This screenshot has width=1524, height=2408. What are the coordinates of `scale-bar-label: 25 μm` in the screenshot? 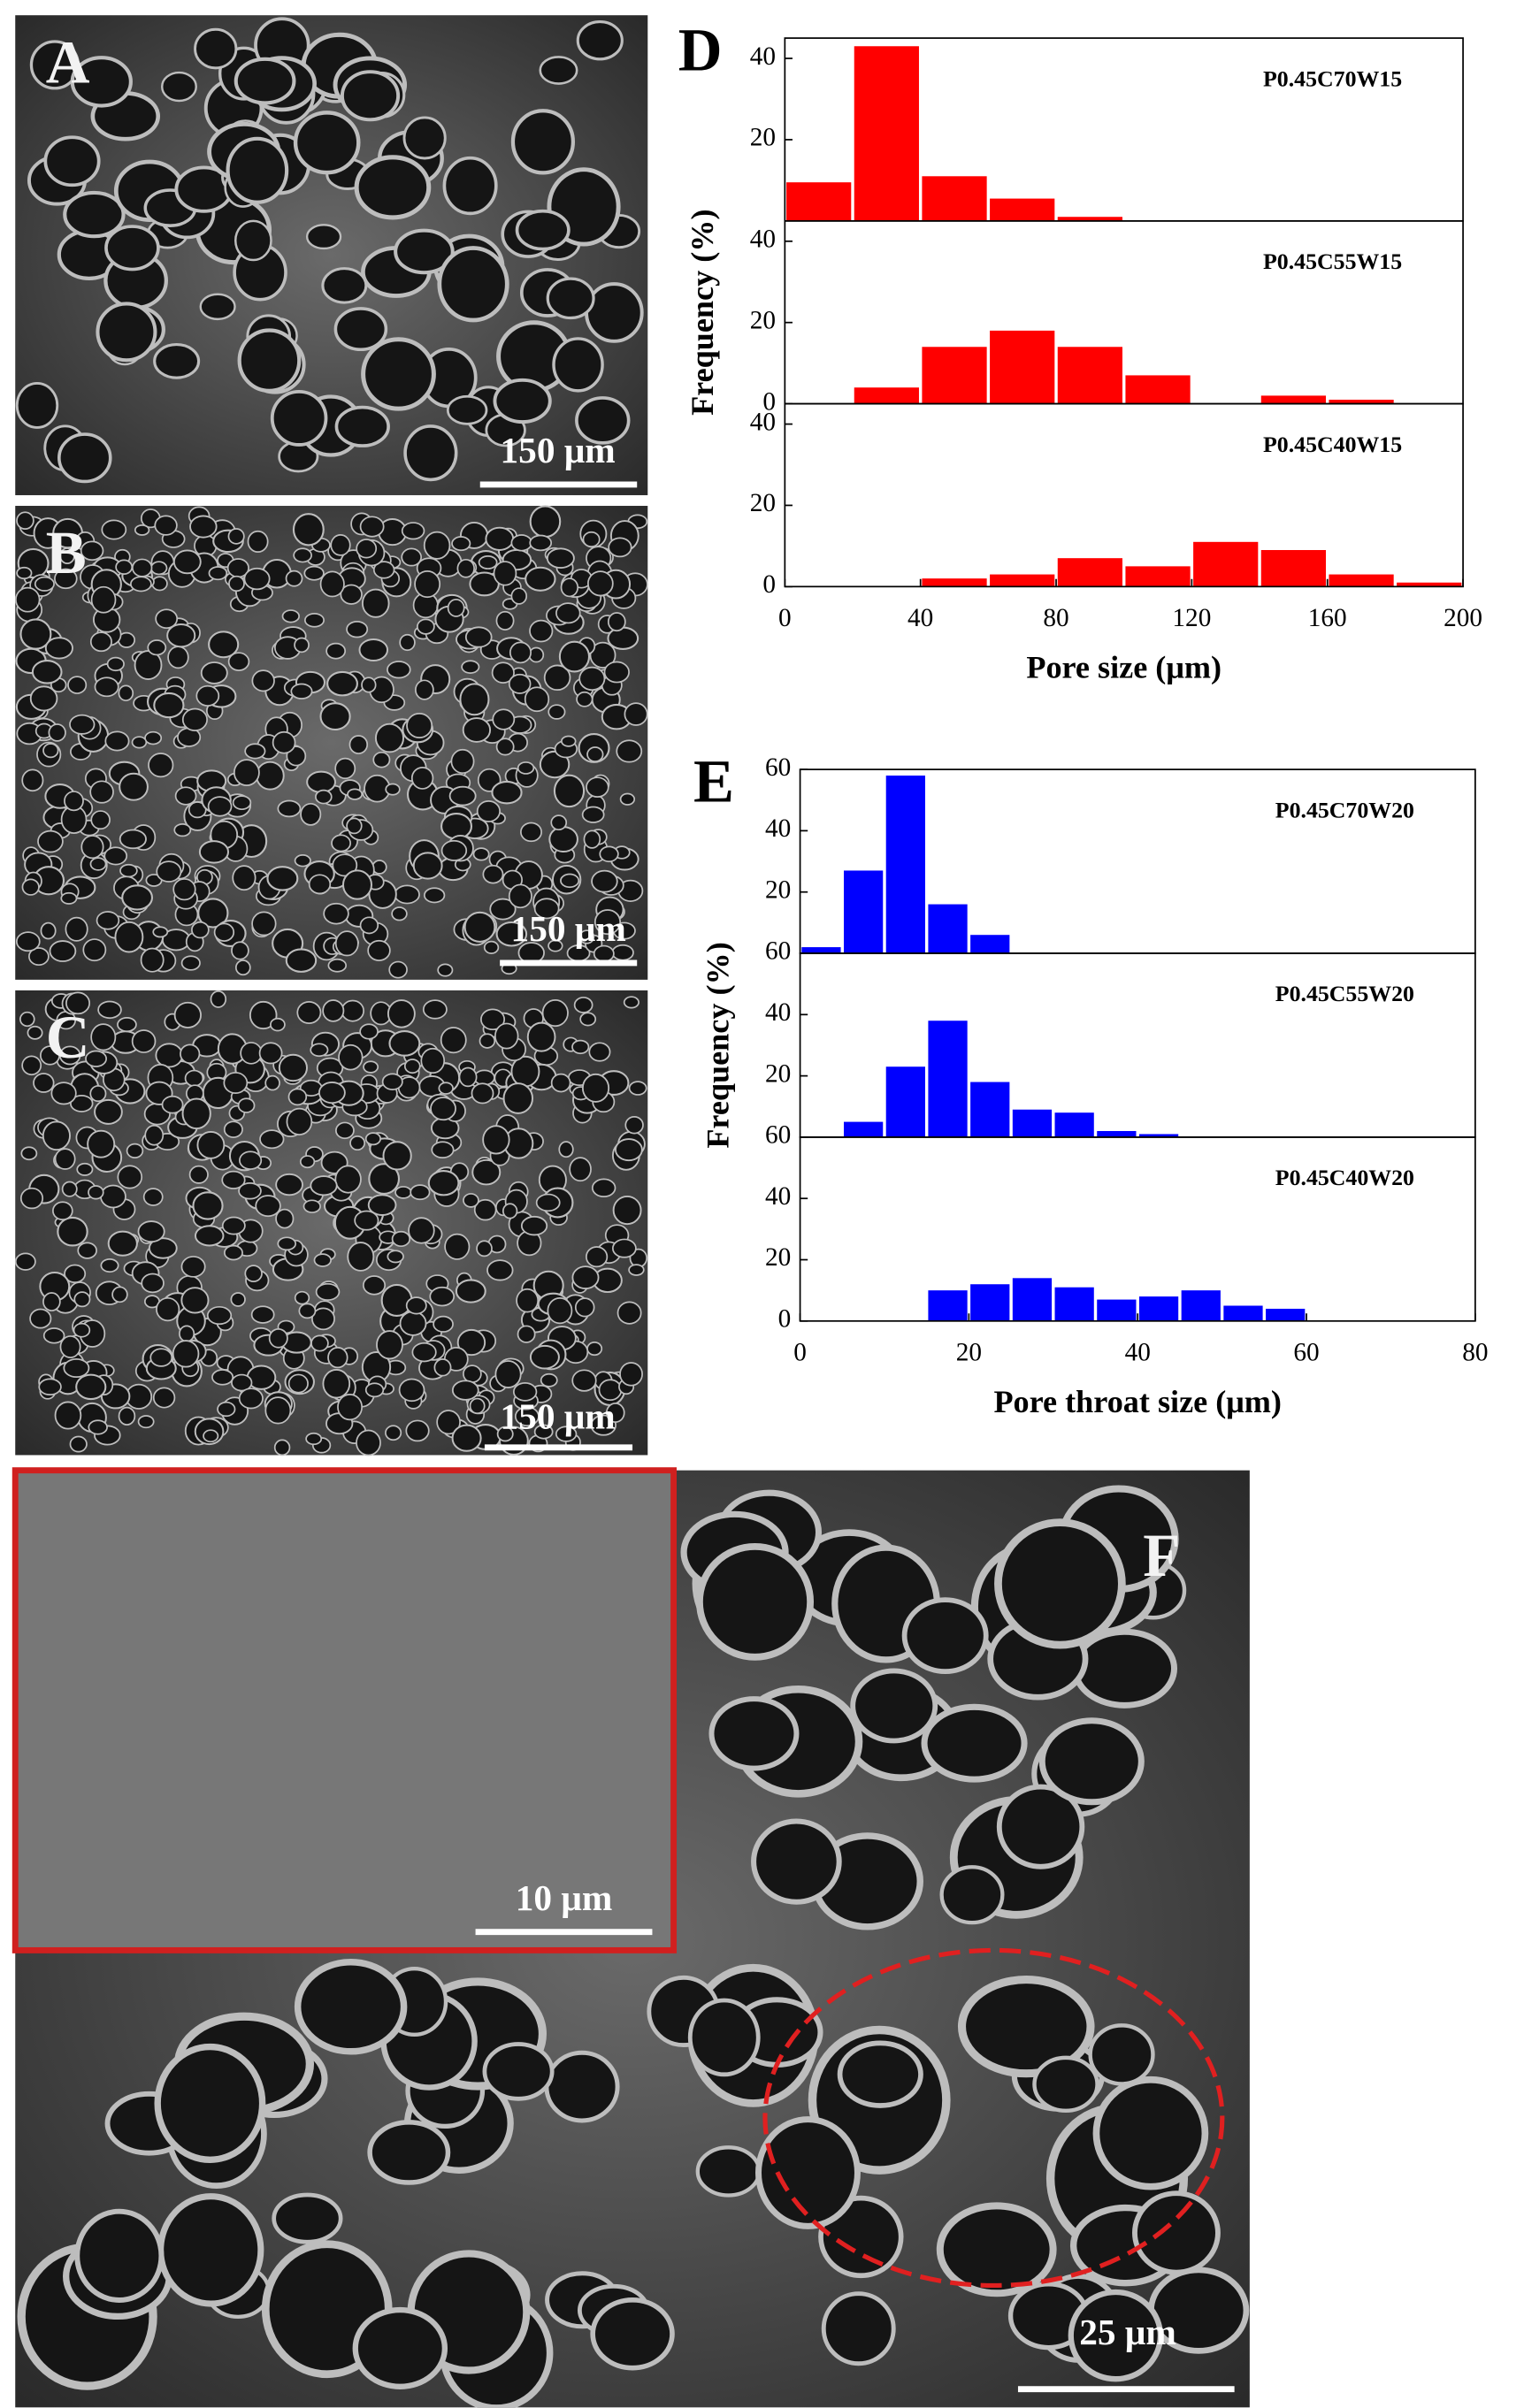 It's located at (1127, 2332).